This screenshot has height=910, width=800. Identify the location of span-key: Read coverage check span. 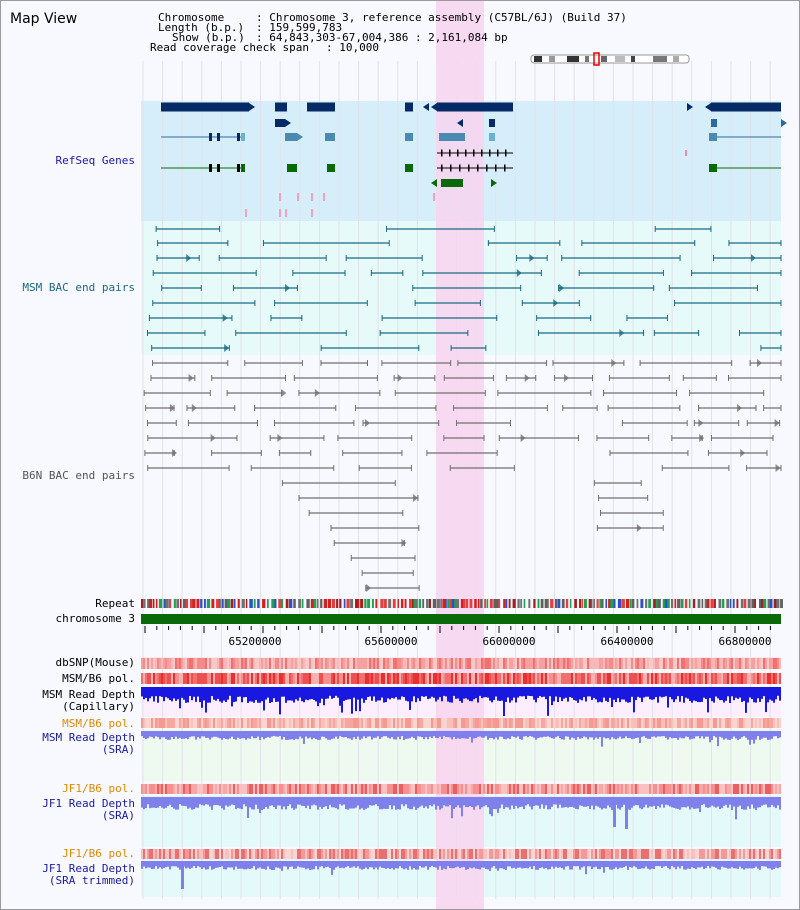
(229, 47).